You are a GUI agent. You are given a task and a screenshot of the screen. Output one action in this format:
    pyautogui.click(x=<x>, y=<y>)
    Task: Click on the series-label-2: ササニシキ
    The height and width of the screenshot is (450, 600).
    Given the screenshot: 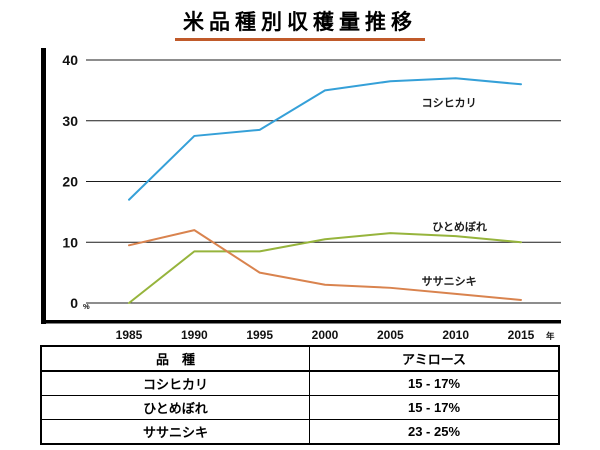 What is the action you would take?
    pyautogui.click(x=449, y=281)
    